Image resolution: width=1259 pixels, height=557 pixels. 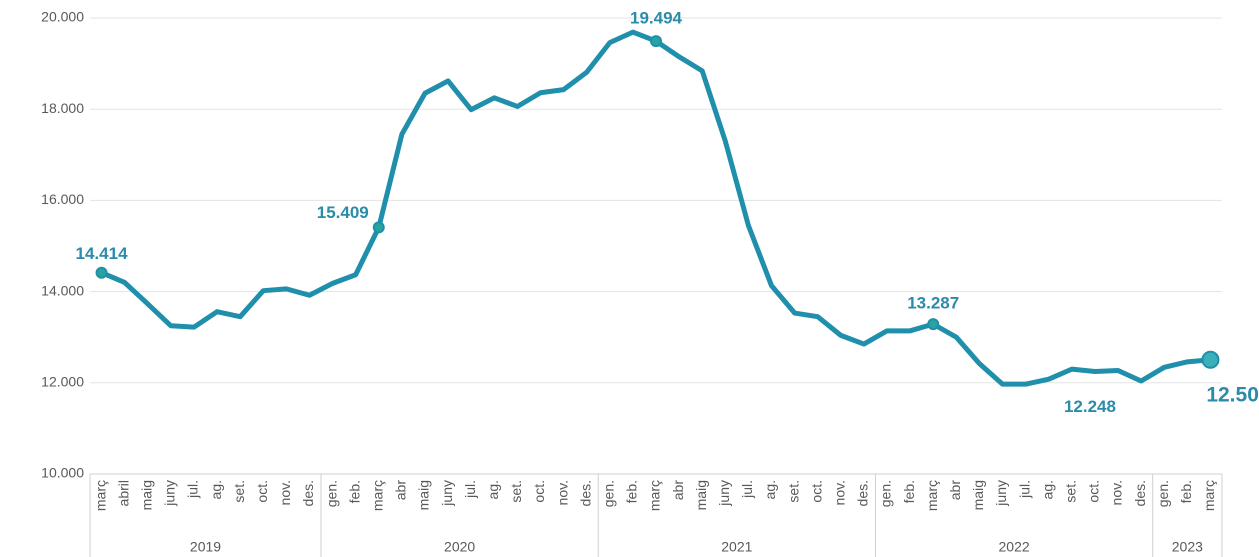 What do you see at coordinates (123, 493) in the screenshot?
I see `x-tick-label: abril` at bounding box center [123, 493].